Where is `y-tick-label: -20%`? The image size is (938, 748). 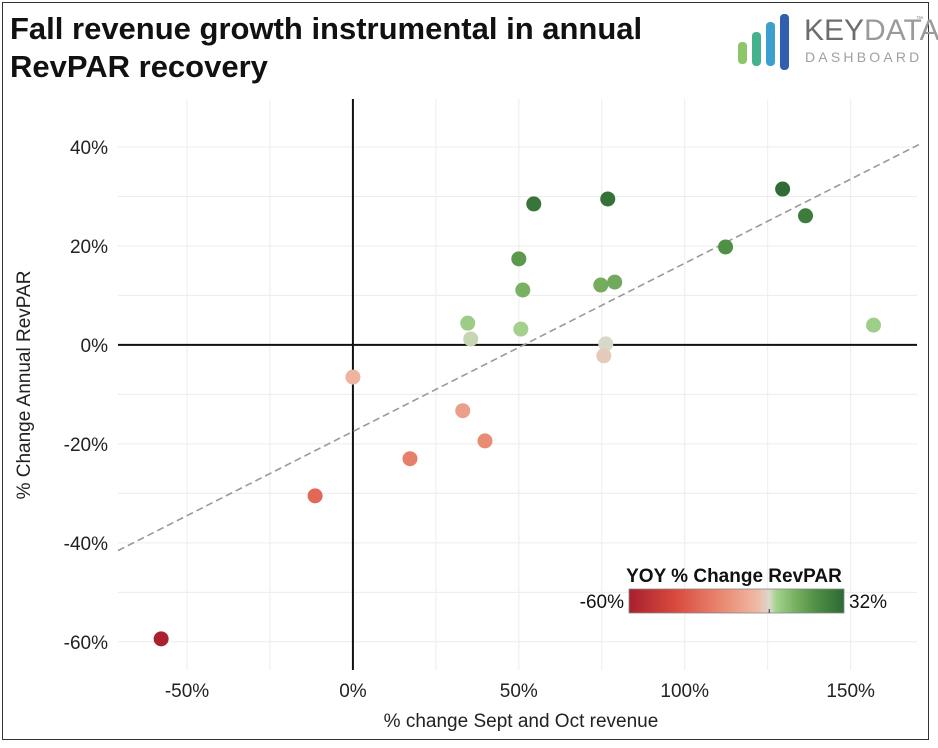 y-tick-label: -20% is located at coordinates (86, 445).